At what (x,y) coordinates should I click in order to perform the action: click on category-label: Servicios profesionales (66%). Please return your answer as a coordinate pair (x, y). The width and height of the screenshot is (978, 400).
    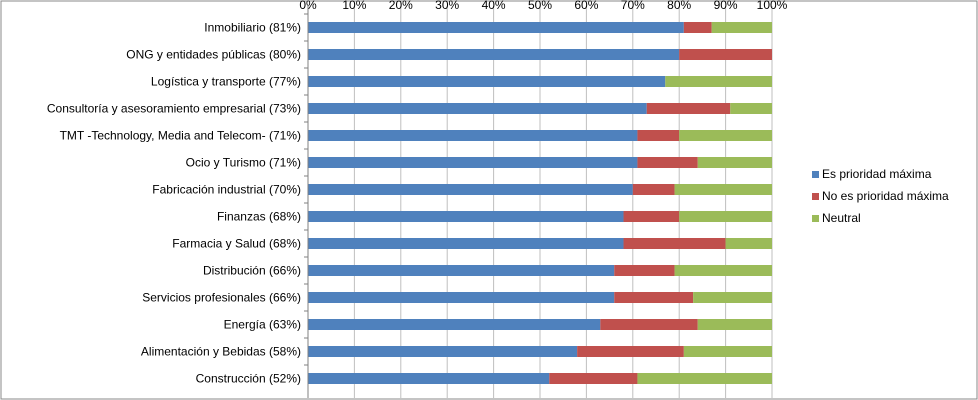
    Looking at the image, I should click on (221, 298).